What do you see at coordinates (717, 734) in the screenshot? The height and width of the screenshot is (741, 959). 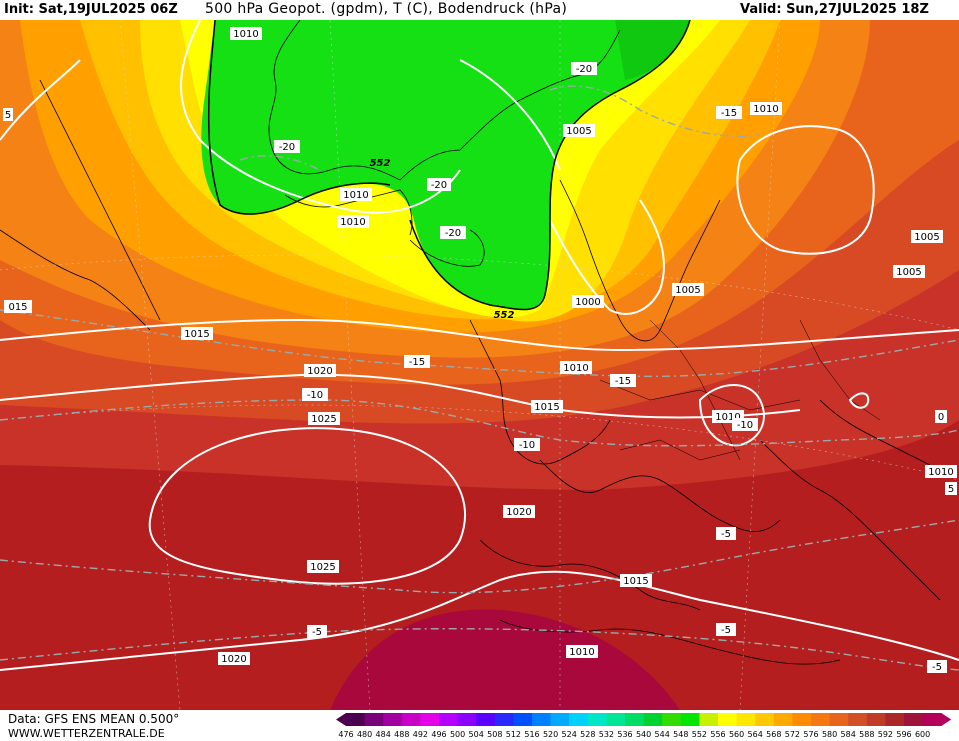 I see `legend-tick-label: 556` at bounding box center [717, 734].